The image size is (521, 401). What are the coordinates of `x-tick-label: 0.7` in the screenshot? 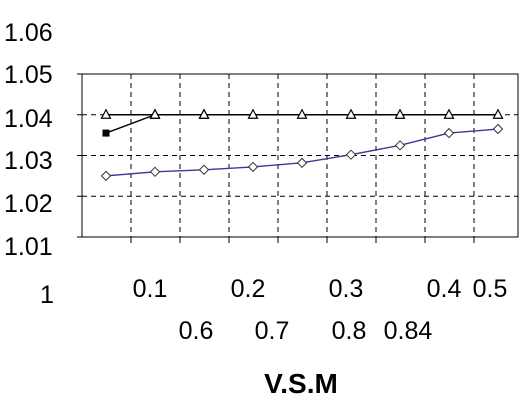 It's located at (272, 331).